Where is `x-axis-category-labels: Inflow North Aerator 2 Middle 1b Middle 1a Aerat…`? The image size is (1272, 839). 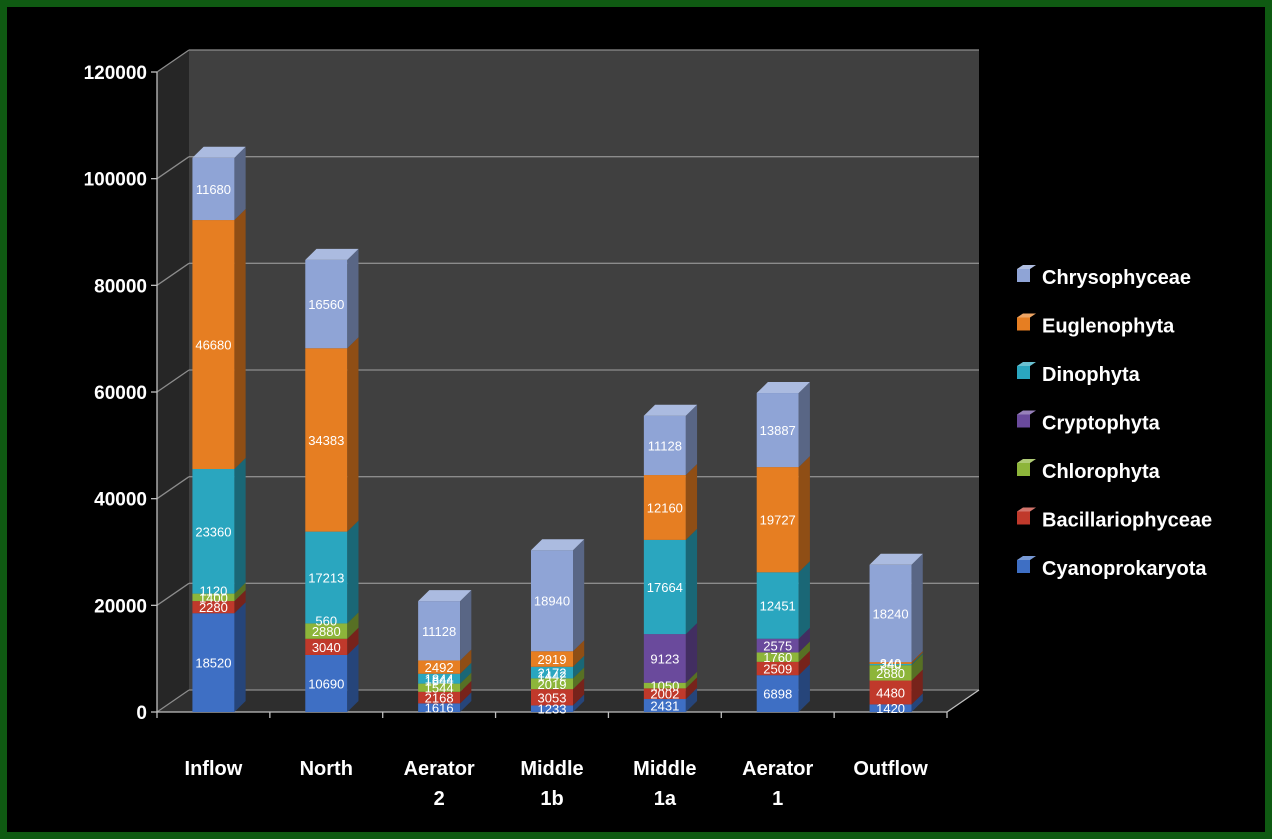
x-axis-category-labels: Inflow North Aerator 2 Middle 1b Middle 1a Aerat… is located at coordinates (557, 784).